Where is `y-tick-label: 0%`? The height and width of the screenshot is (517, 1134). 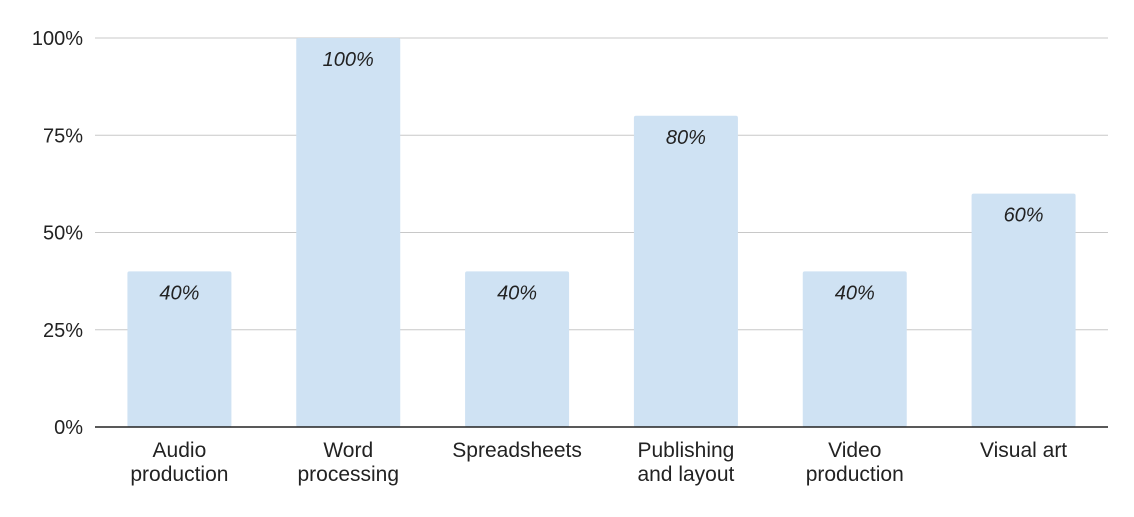 y-tick-label: 0% is located at coordinates (68, 428).